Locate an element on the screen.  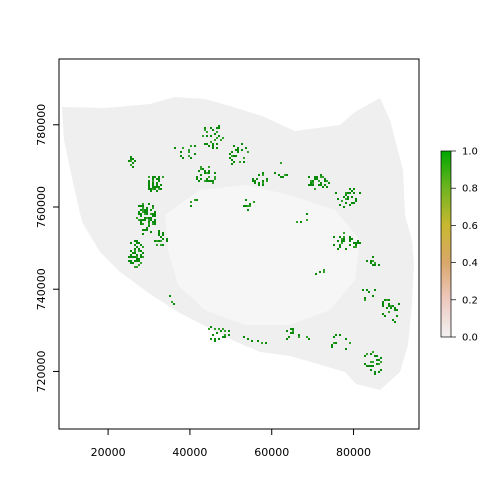
x-tick-label: 20000 is located at coordinates (108, 452).